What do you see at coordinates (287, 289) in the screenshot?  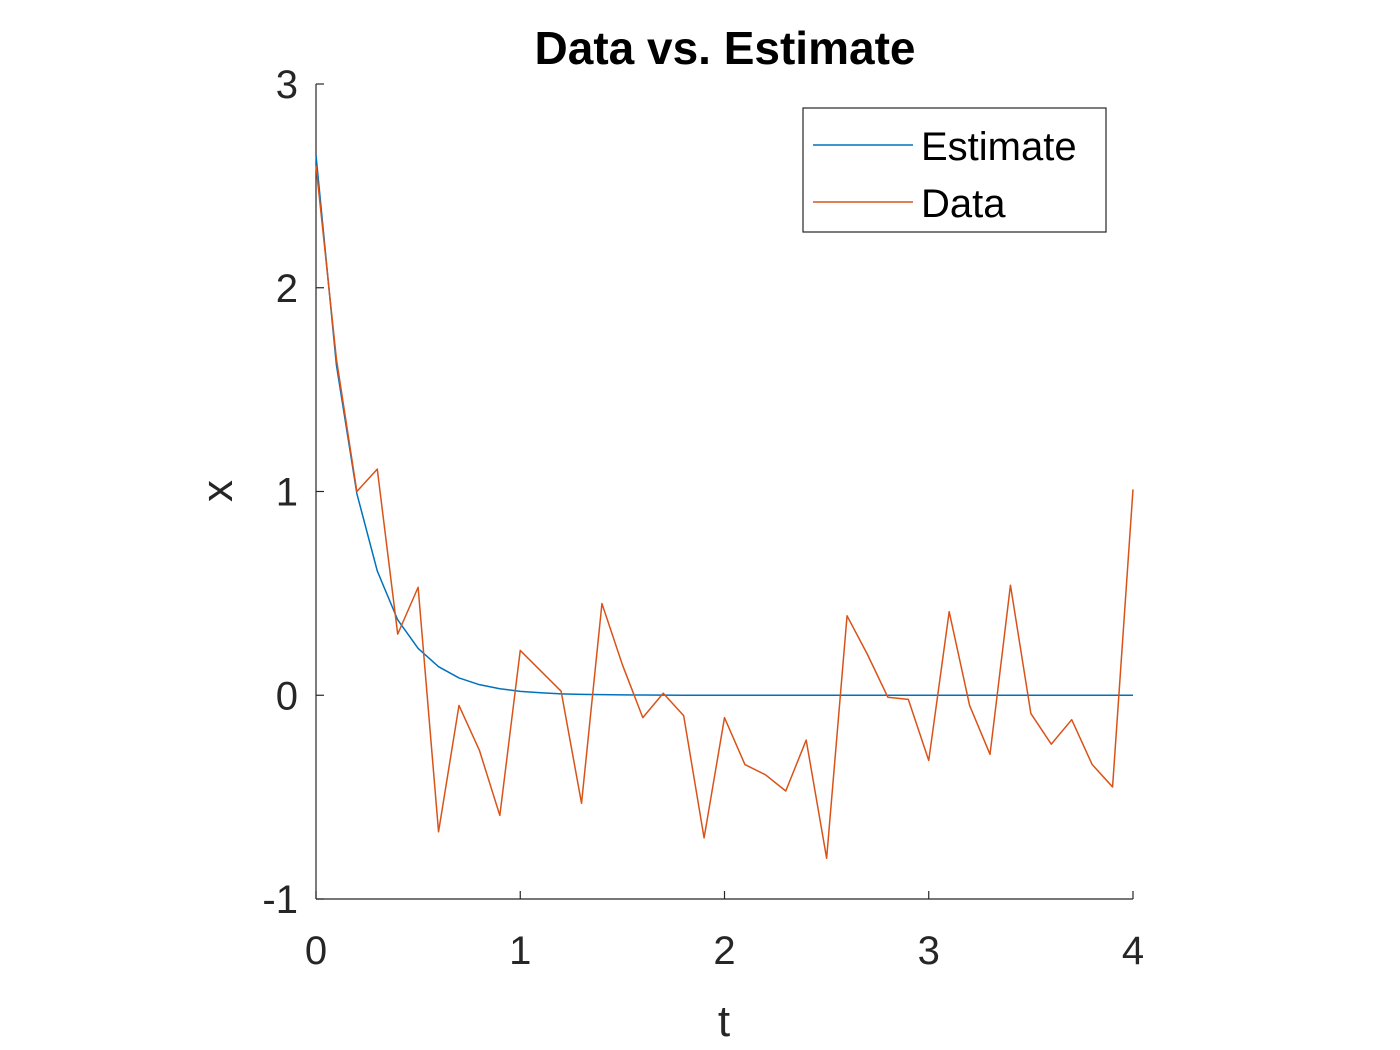 I see `y-tick-label: 2` at bounding box center [287, 289].